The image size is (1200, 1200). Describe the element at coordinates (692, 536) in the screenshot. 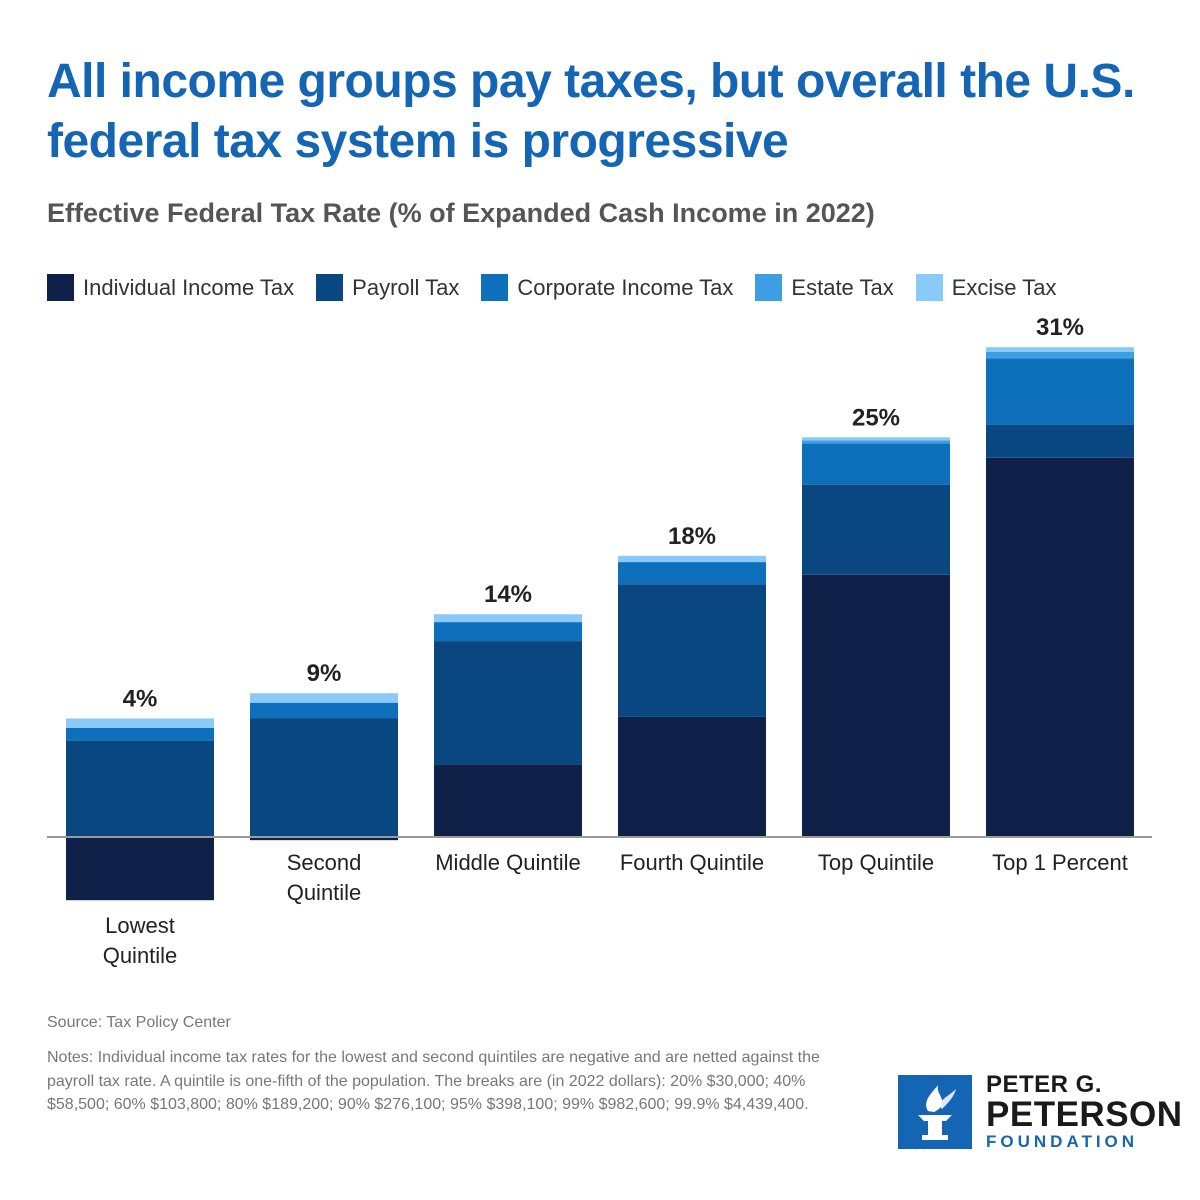

I see `data-label-total: 18%` at that location.